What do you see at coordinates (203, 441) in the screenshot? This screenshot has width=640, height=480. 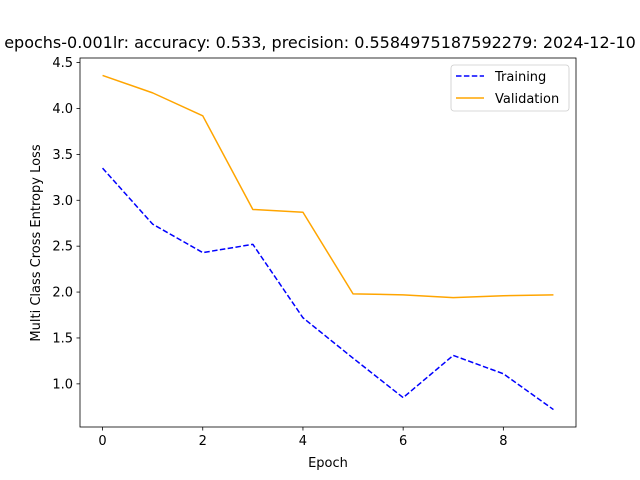 I see `x-tick-label: 2` at bounding box center [203, 441].